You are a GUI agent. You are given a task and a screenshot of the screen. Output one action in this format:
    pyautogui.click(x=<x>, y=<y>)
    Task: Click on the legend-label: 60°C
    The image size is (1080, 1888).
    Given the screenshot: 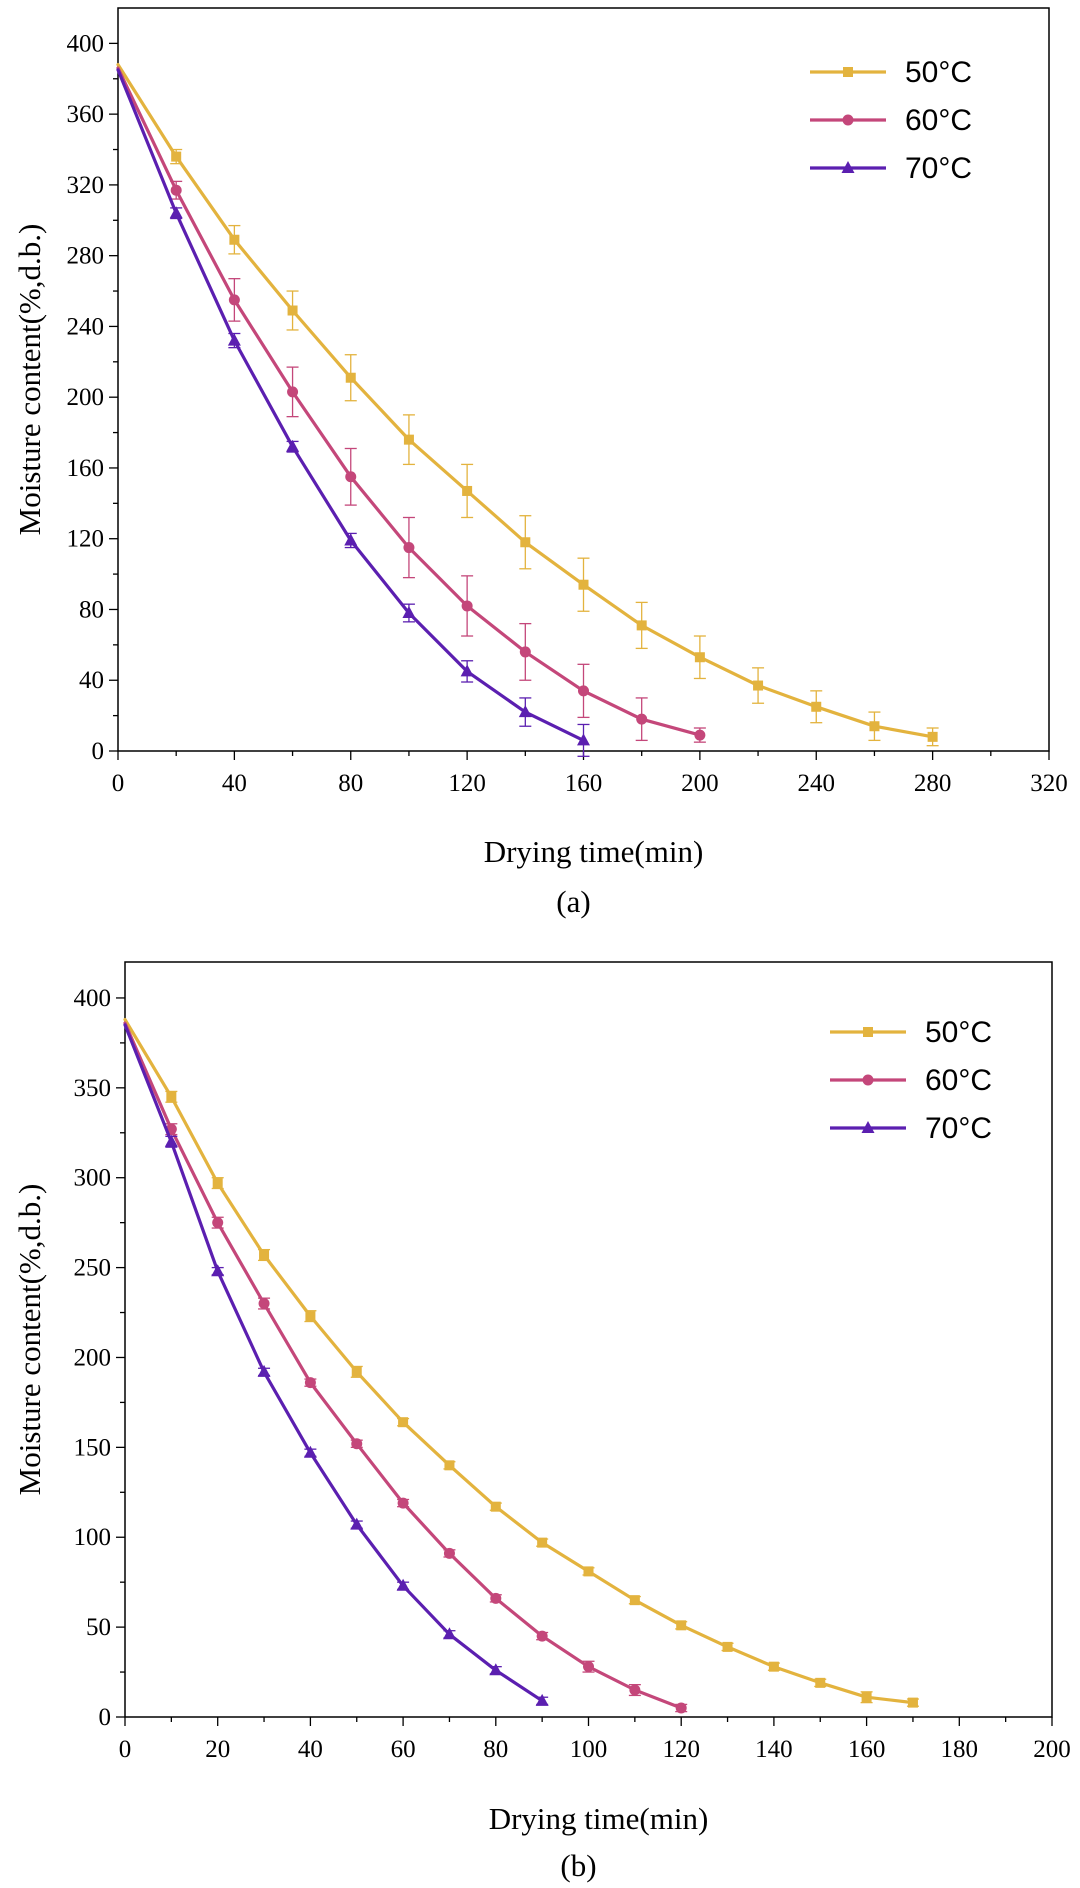 What is the action you would take?
    pyautogui.click(x=958, y=1080)
    